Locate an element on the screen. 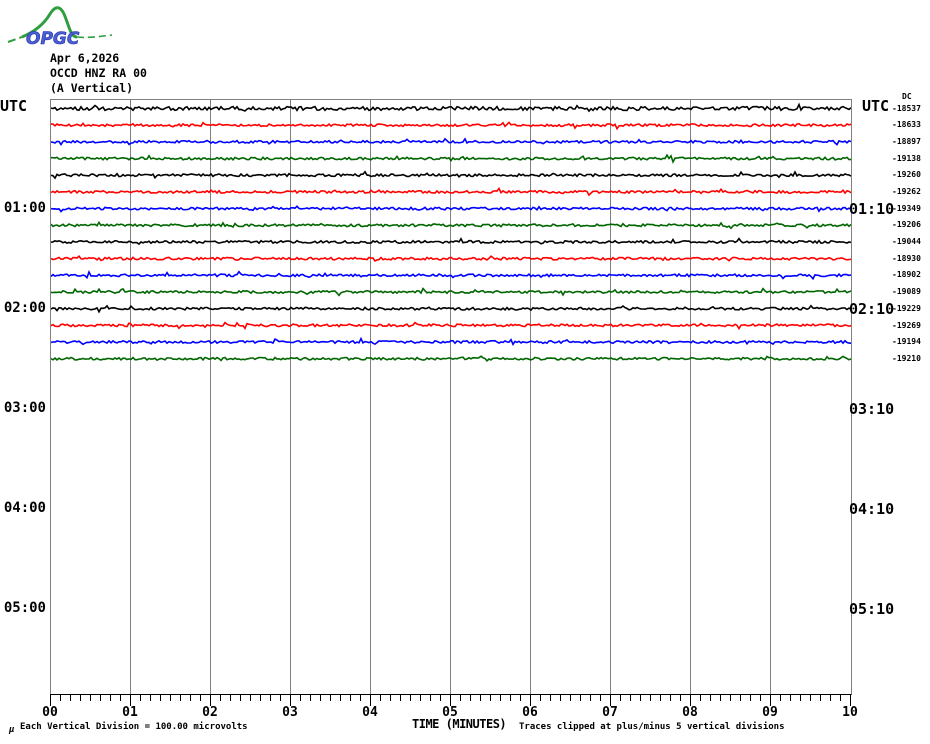 The height and width of the screenshot is (744, 930). trace-dc-value: -19260 is located at coordinates (906, 174).